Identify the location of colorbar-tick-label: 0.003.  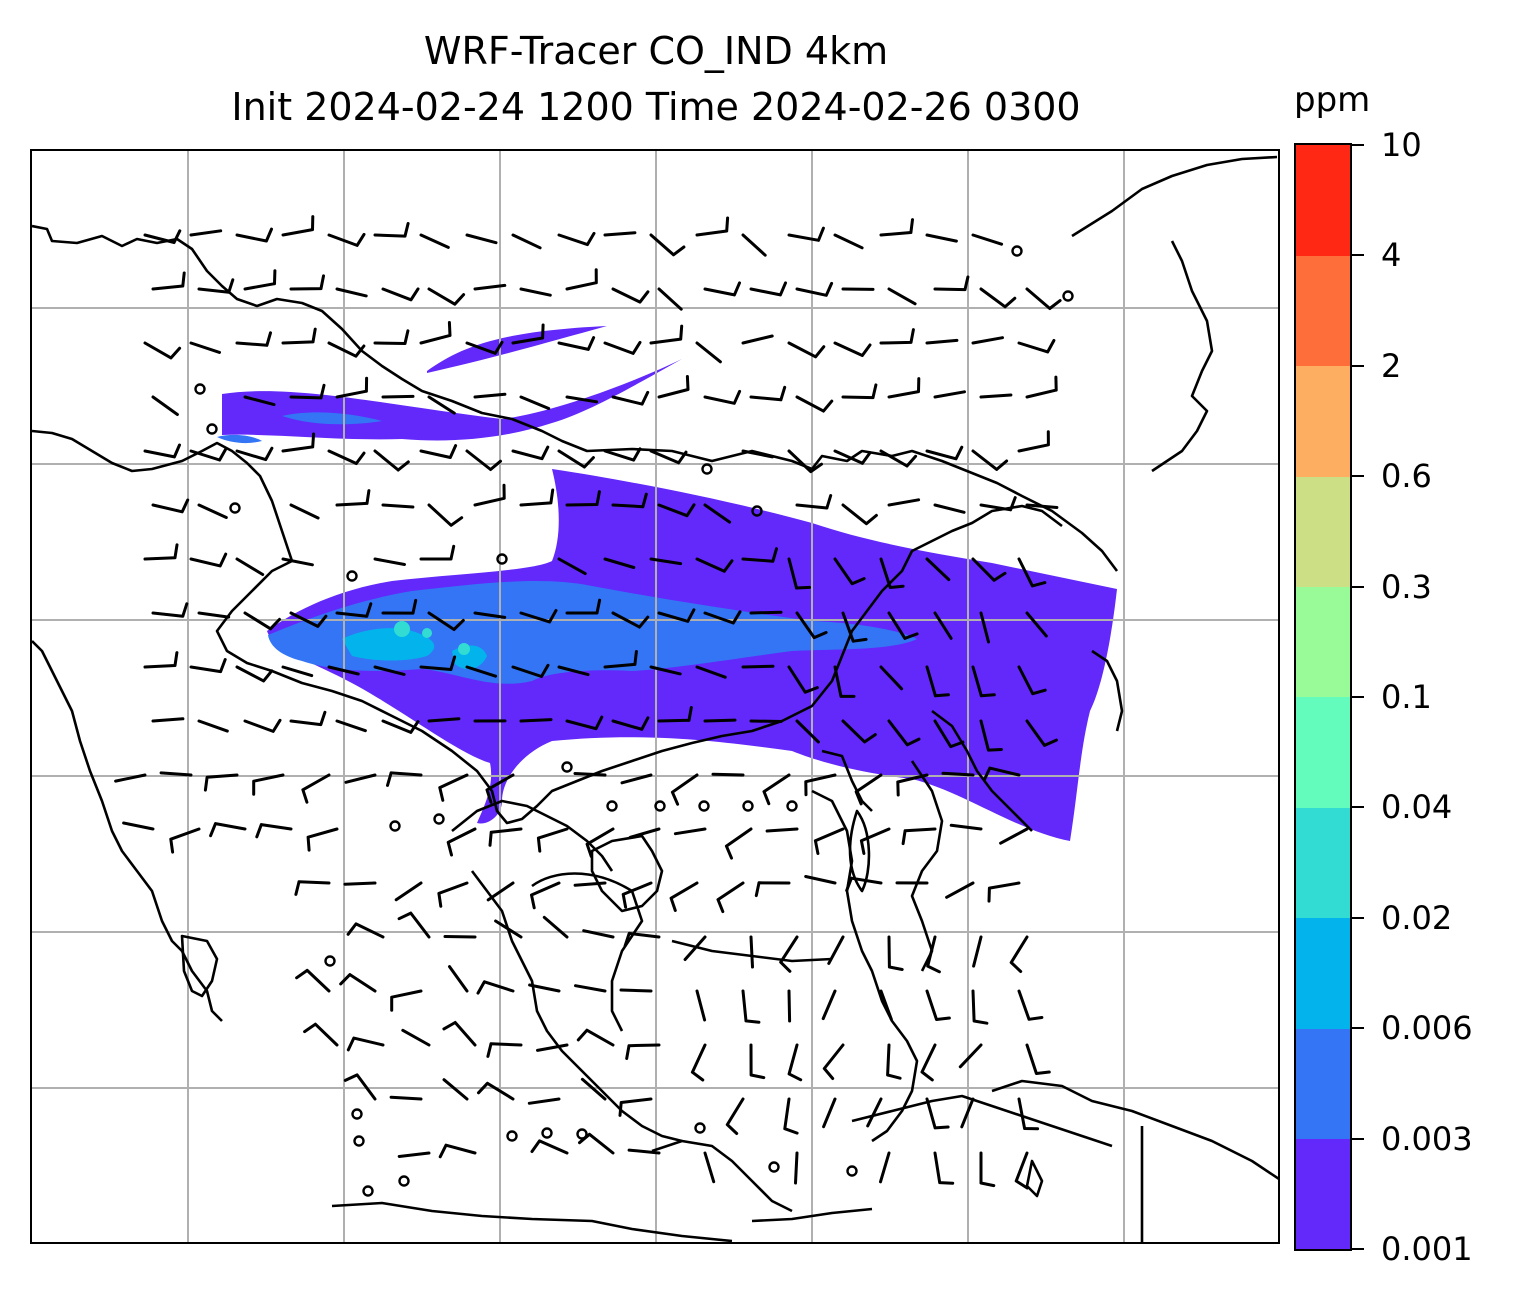
(1427, 1138).